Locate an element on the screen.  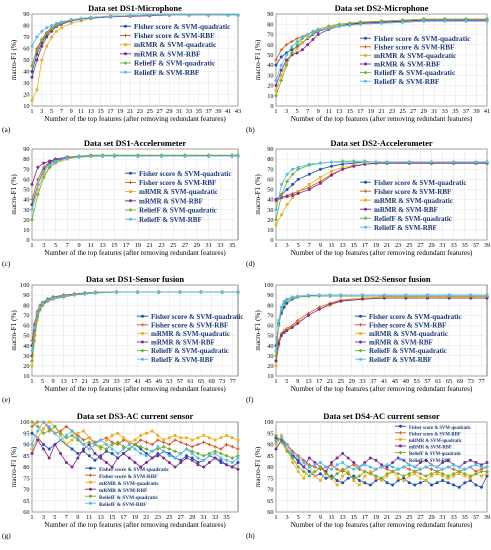
legend-item: ReliefF & SVM-RBF is located at coordinates (115, 504).